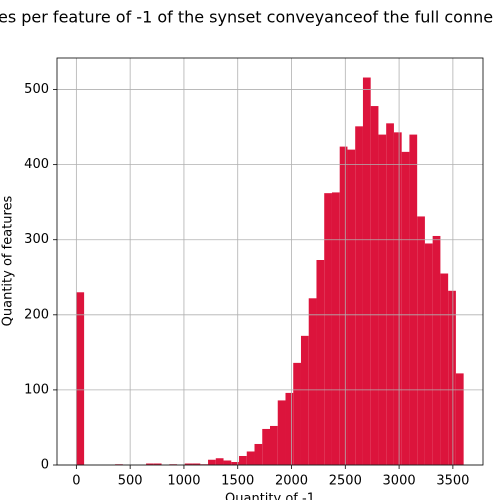 Image resolution: width=500 pixels, height=500 pixels. Describe the element at coordinates (8, 260) in the screenshot. I see `y-axis-label: Quantity of features` at that location.